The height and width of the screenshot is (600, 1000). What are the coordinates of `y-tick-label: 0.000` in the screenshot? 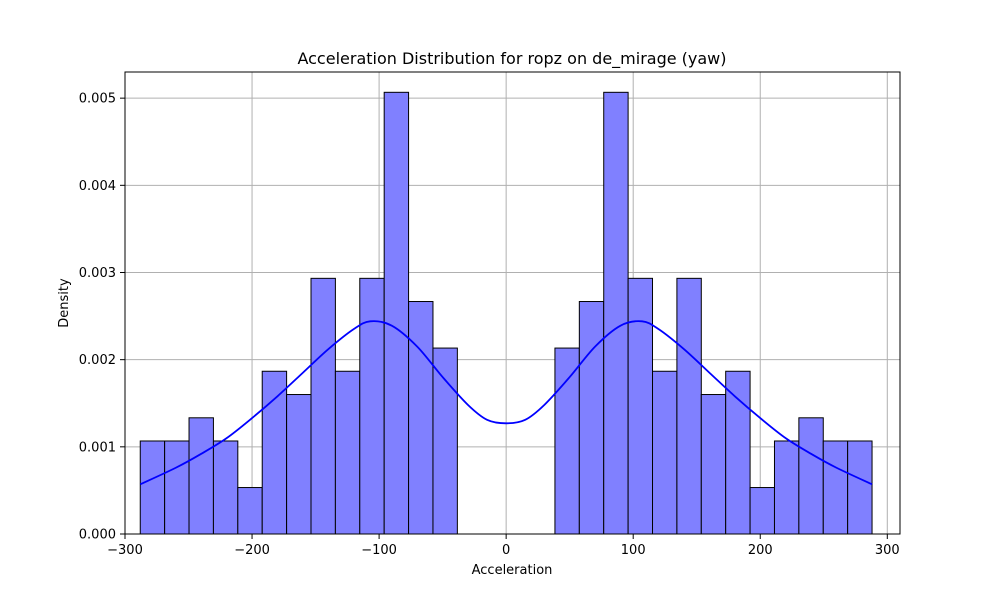 It's located at (97, 535).